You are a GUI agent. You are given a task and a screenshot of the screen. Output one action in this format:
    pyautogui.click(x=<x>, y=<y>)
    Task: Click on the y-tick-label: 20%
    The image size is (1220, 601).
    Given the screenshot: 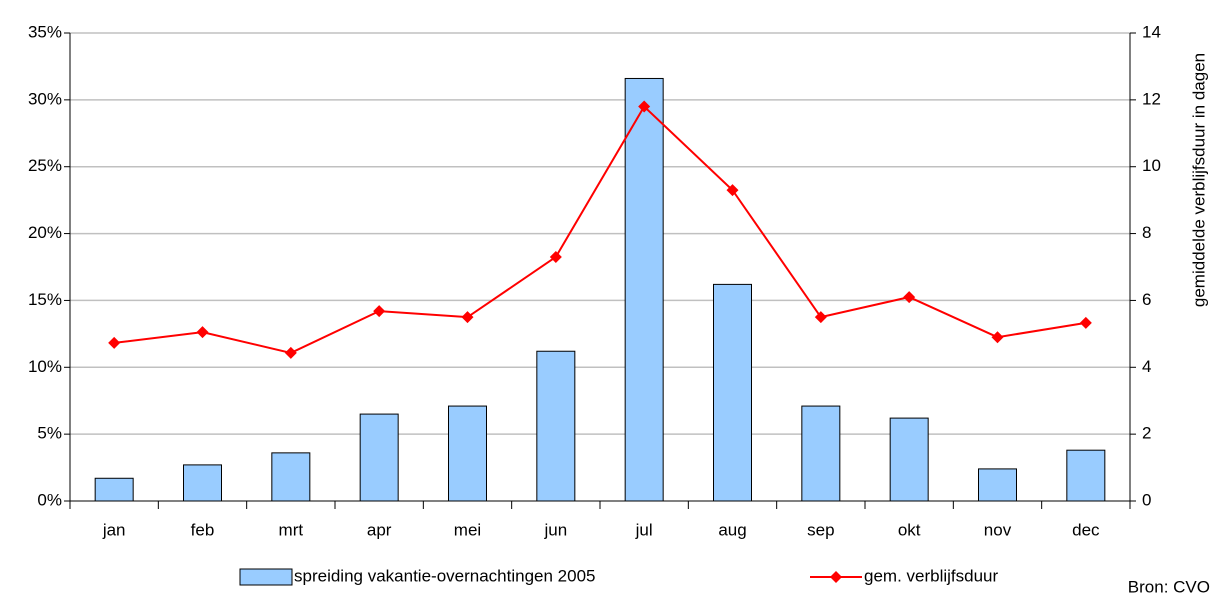 What is the action you would take?
    pyautogui.click(x=45, y=232)
    